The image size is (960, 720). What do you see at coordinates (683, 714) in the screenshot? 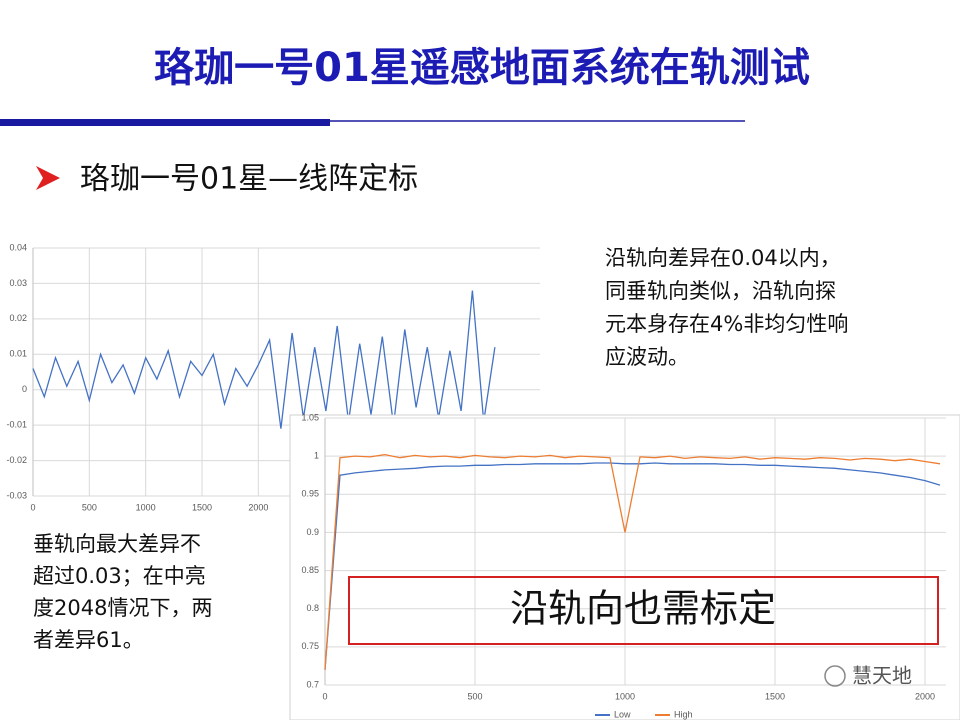
I see `legend-label: High` at bounding box center [683, 714].